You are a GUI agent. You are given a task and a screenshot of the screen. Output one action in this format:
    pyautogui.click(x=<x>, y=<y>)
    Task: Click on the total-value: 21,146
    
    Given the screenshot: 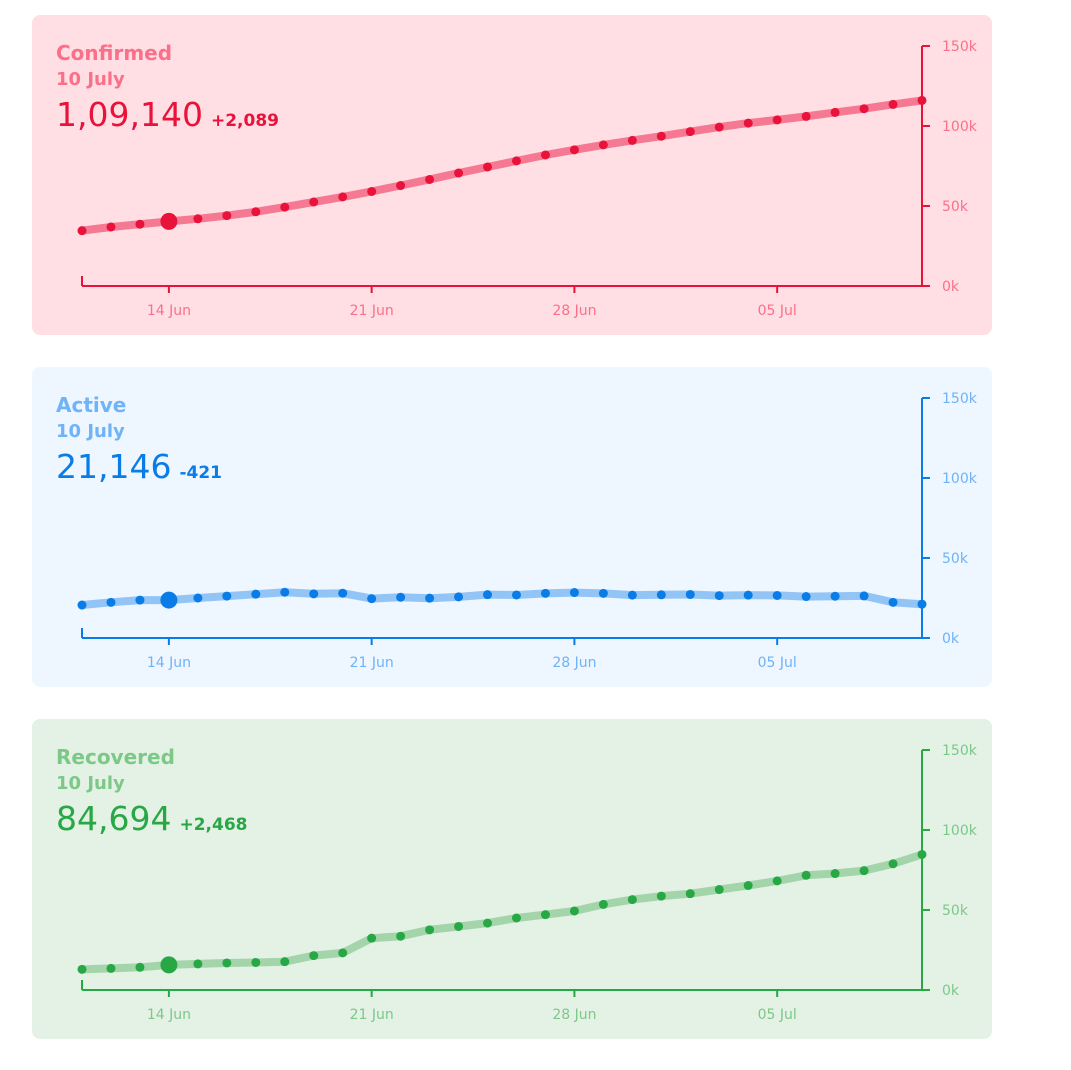 What is the action you would take?
    pyautogui.click(x=114, y=466)
    